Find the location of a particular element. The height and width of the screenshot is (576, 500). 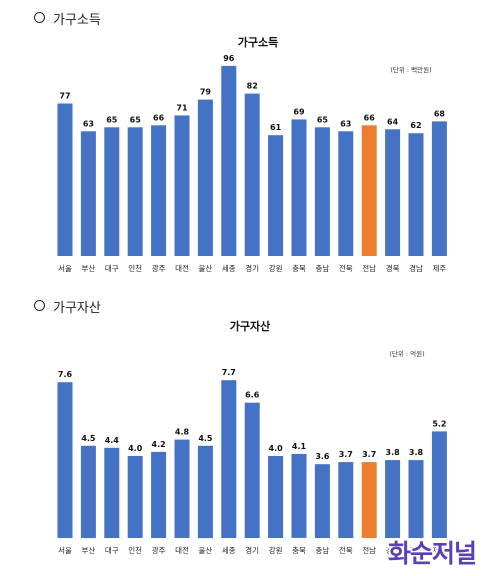

value-label: 7.6 is located at coordinates (65, 374).